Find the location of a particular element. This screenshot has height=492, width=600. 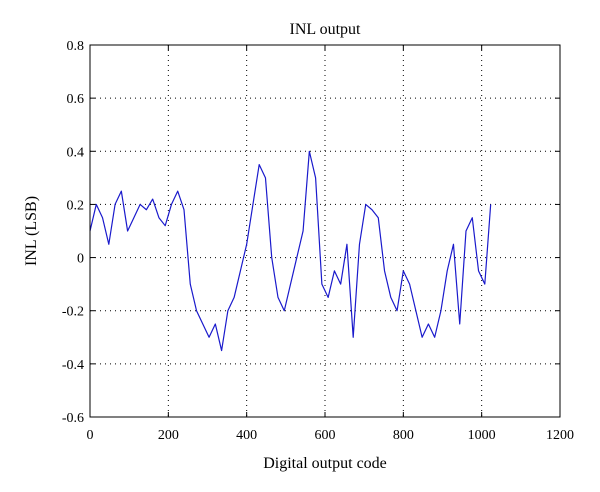

y-tick-label: 0.8 is located at coordinates (76, 46).